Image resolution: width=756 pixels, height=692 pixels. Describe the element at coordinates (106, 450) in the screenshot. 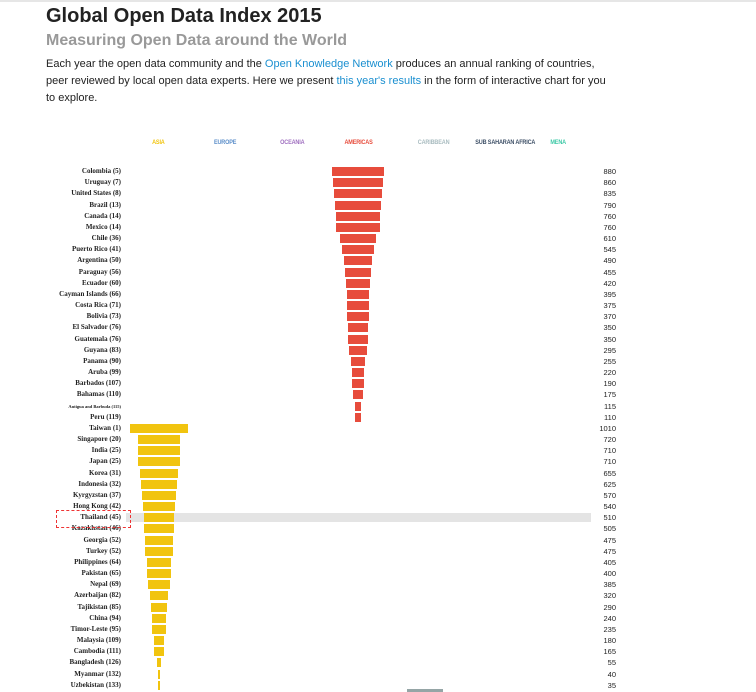

I see `country-label: India (25)` at that location.